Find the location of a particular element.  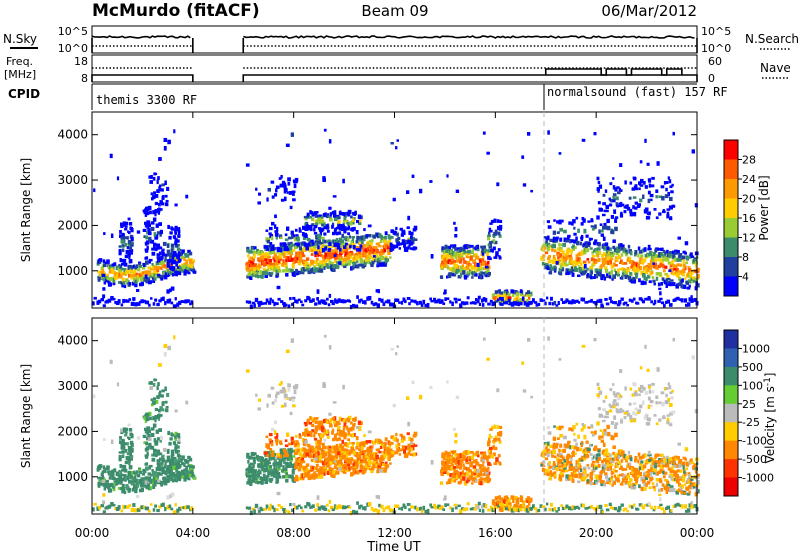

ytick-label: 1000 is located at coordinates (72, 271).